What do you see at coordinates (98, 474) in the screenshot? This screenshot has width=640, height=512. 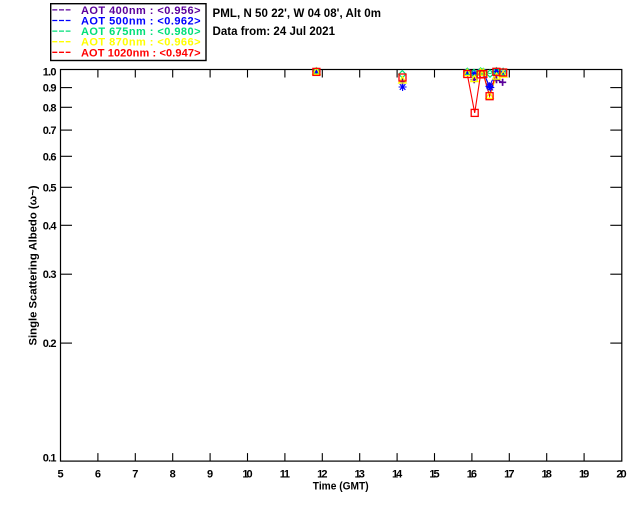 I see `svg-text: 6` at bounding box center [98, 474].